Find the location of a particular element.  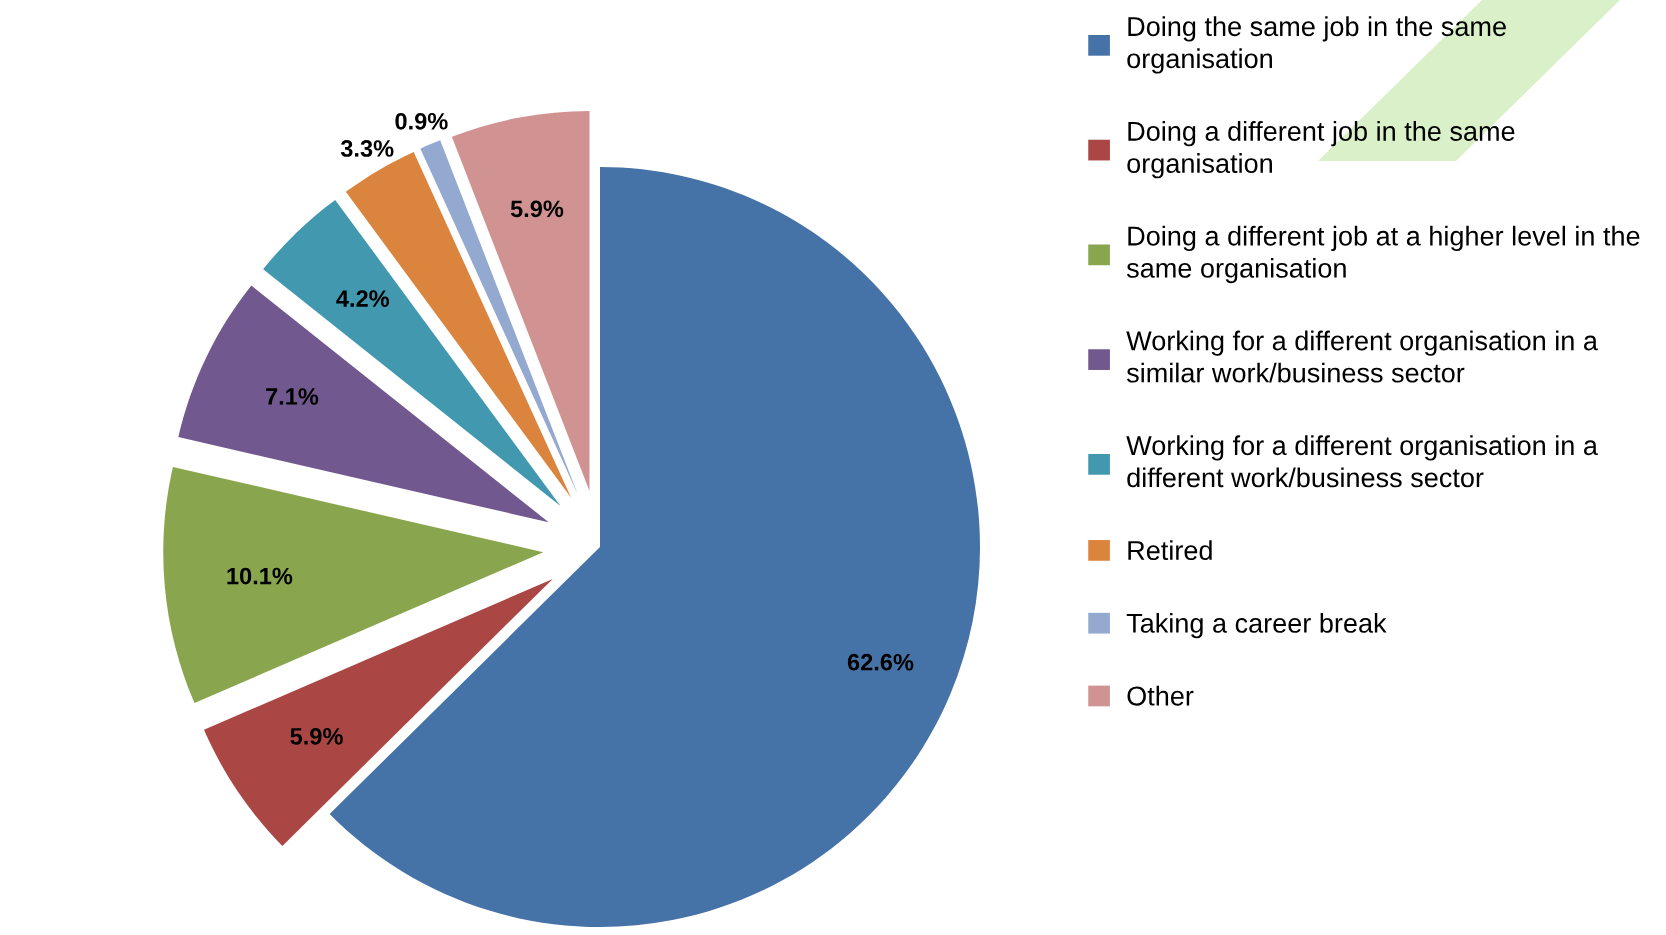

legend-label: Working for a different organisation in a different work/business sector is located at coordinates (1362, 461).